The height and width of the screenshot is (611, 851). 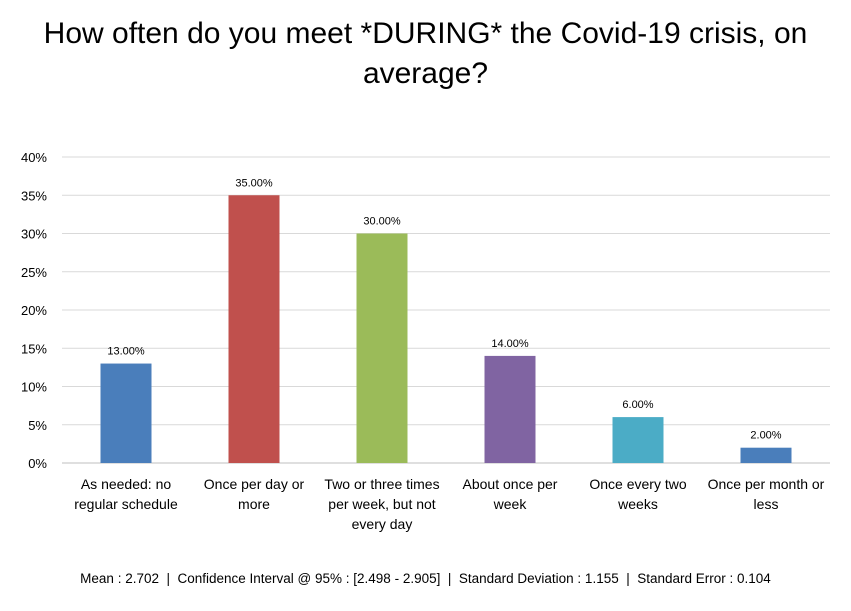 What do you see at coordinates (765, 436) in the screenshot?
I see `data-label: 2.00%` at bounding box center [765, 436].